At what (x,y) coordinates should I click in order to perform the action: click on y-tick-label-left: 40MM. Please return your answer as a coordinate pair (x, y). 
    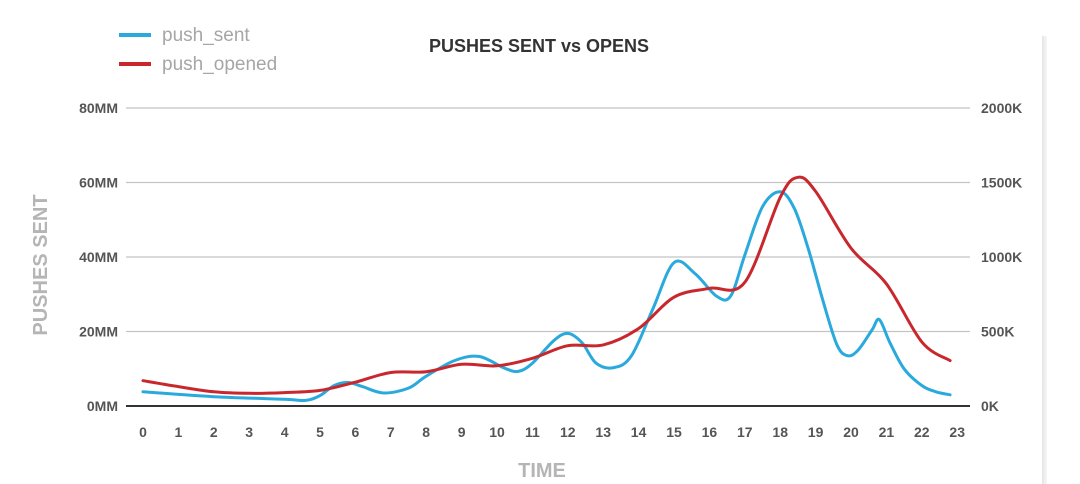
    Looking at the image, I should click on (98, 257).